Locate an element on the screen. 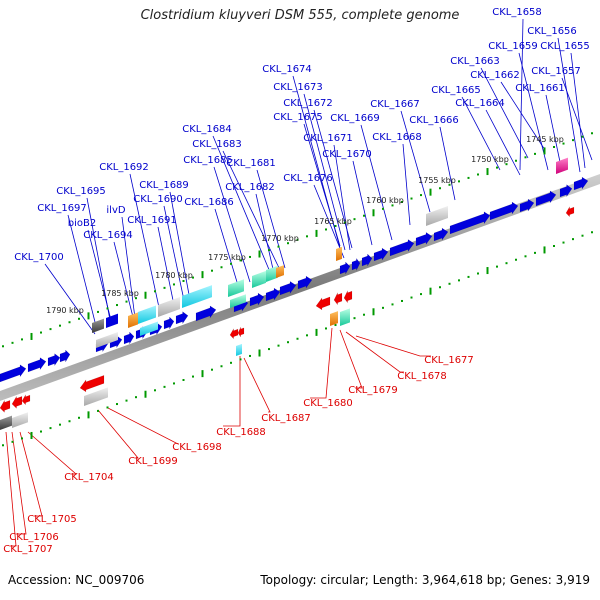  forward-gene-label: CKL_1661 is located at coordinates (540, 88).